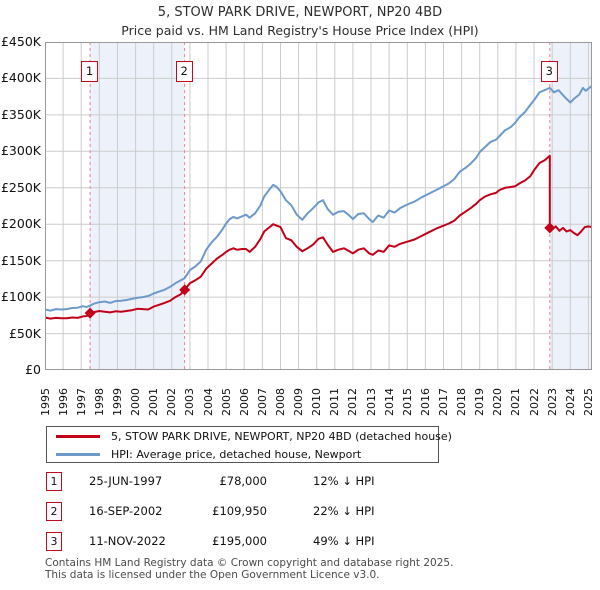 The height and width of the screenshot is (590, 600). Describe the element at coordinates (78, 436) in the screenshot. I see `property-line-swatch` at that location.